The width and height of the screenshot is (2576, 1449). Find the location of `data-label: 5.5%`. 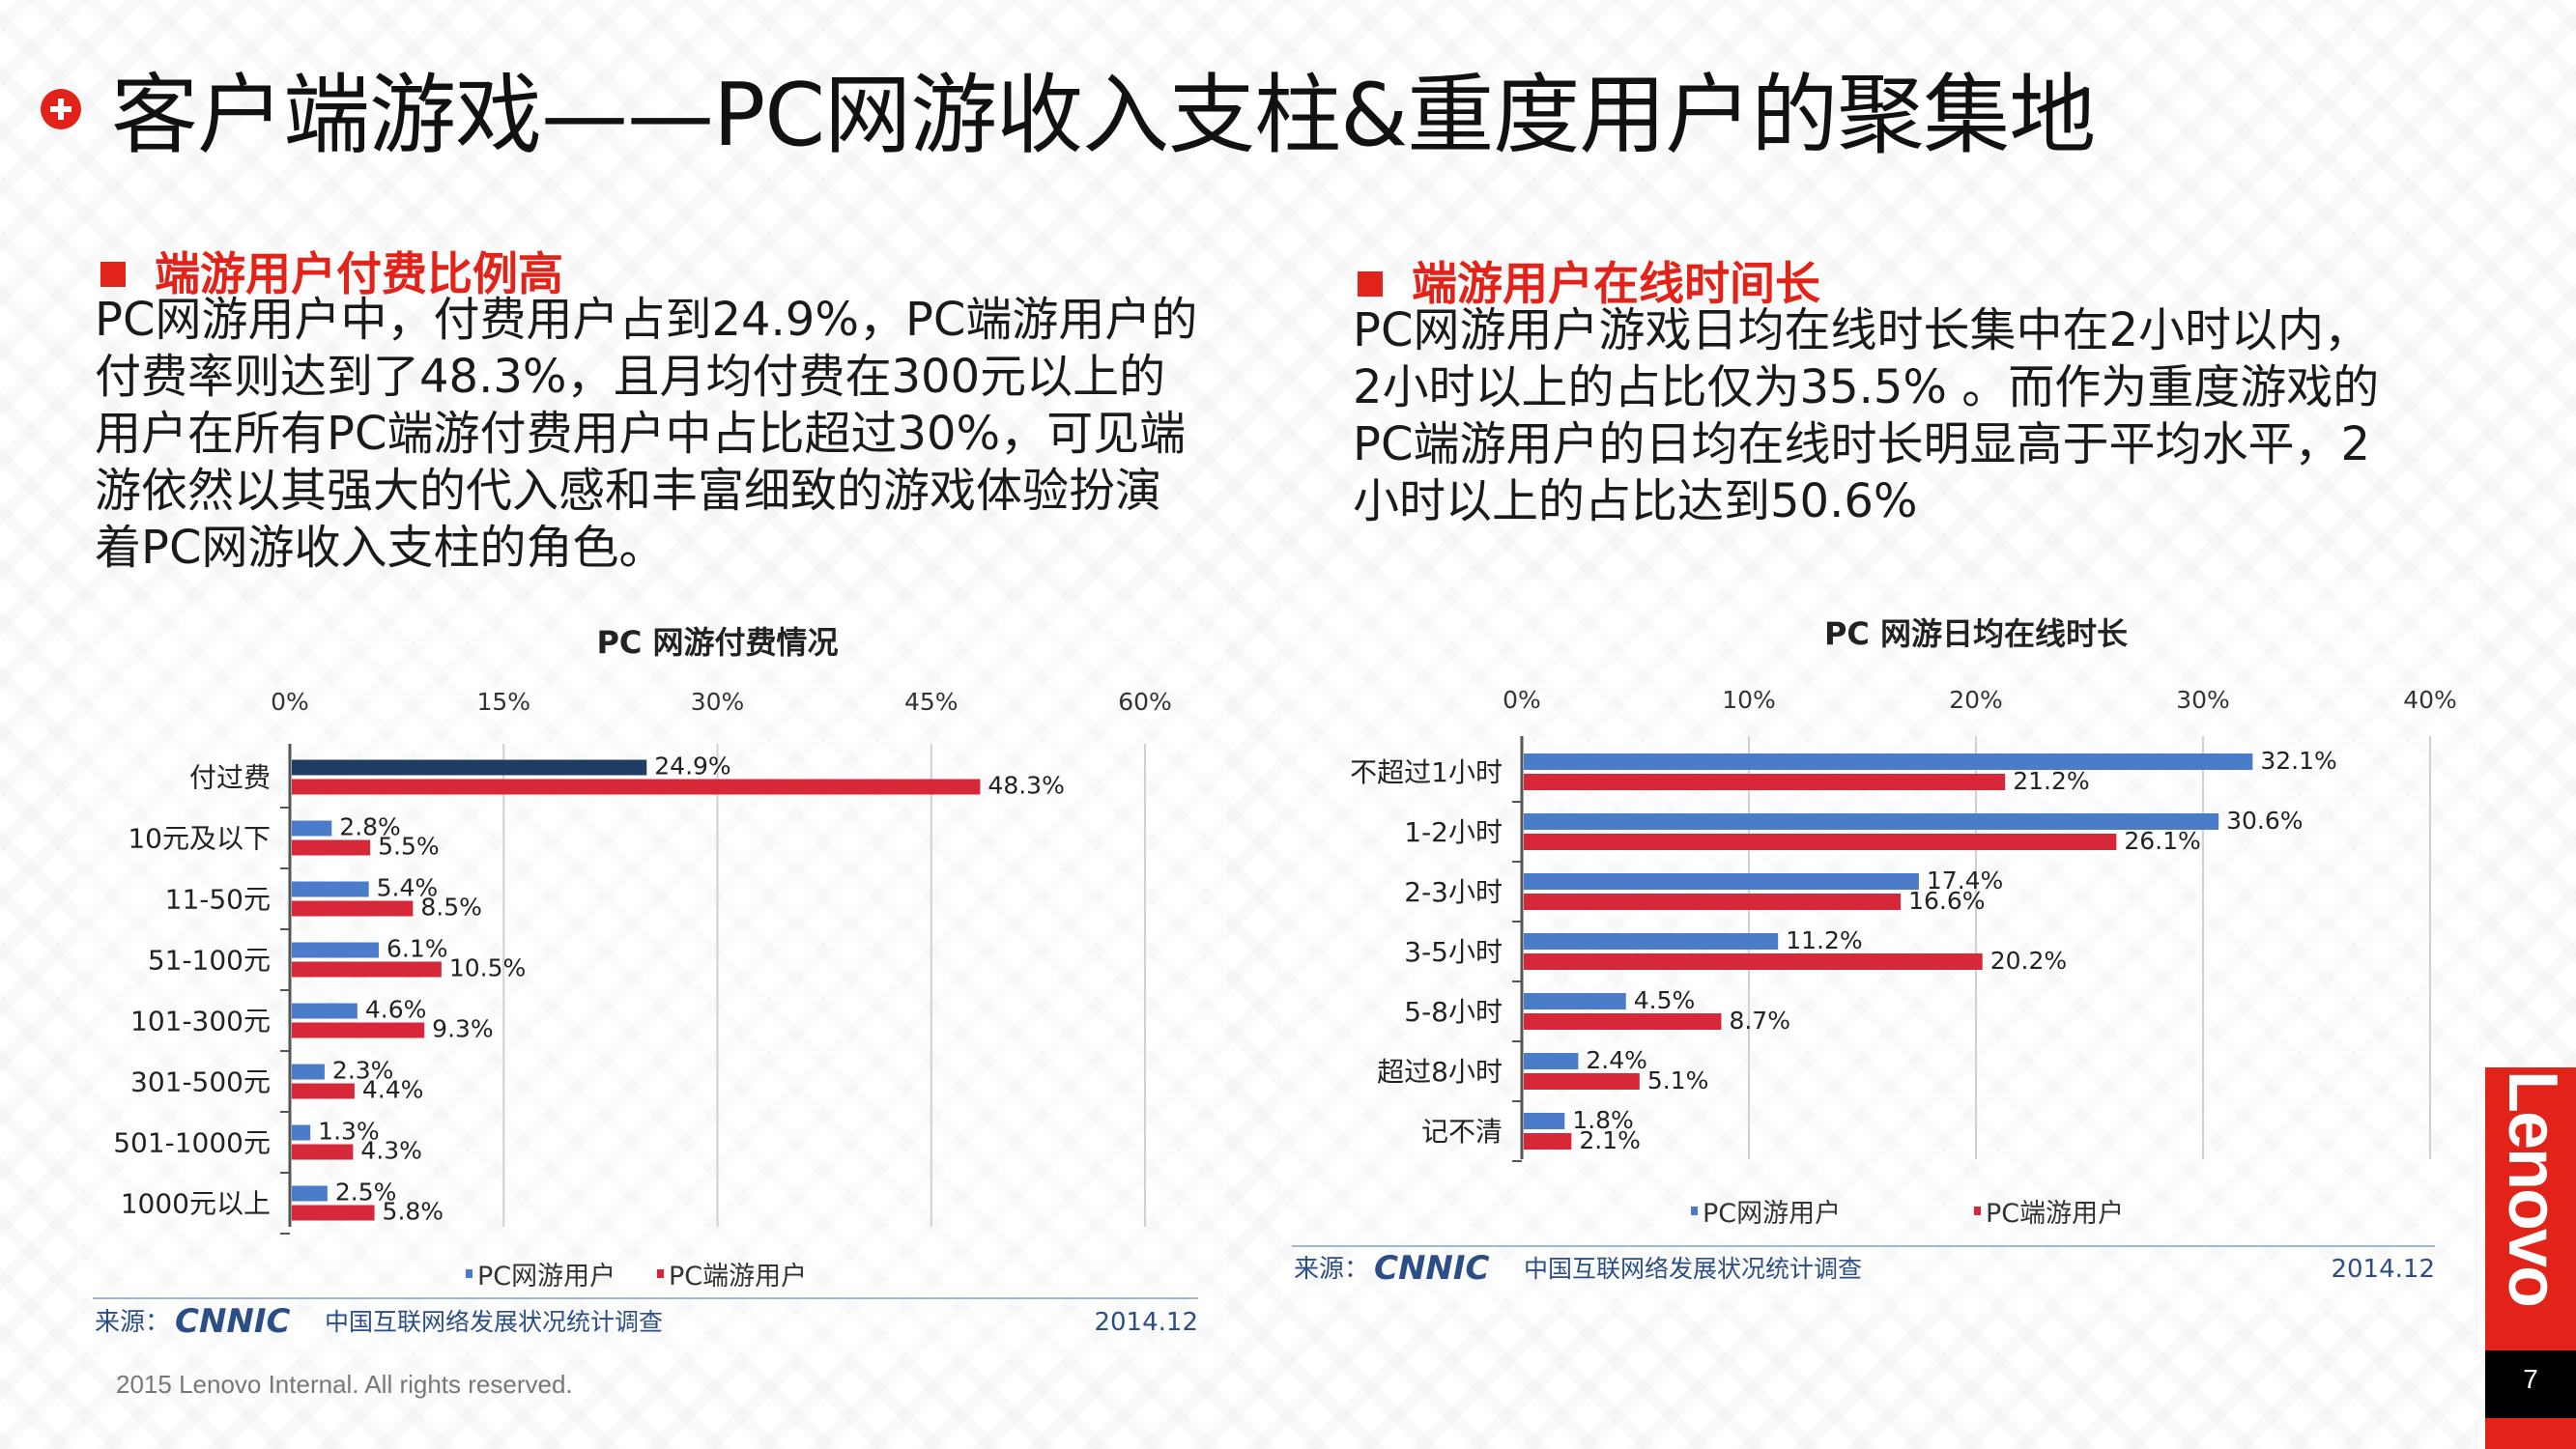

data-label: 5.5% is located at coordinates (409, 847).